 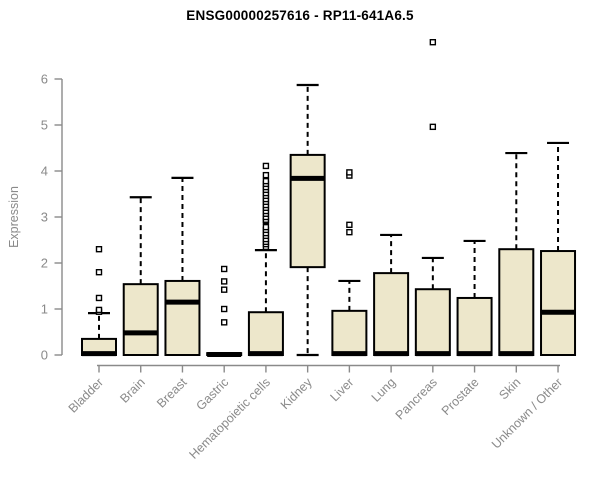 What do you see at coordinates (44, 309) in the screenshot?
I see `y-tick-label: 1` at bounding box center [44, 309].